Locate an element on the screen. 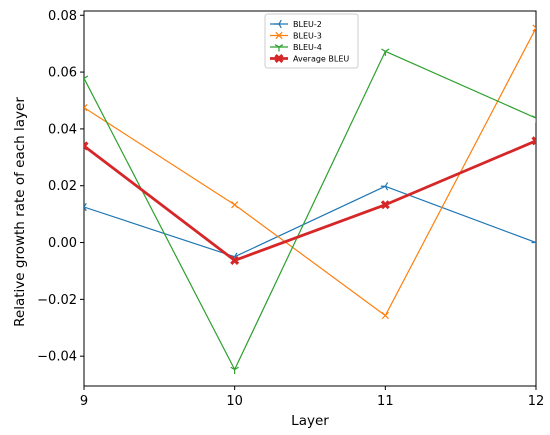 The height and width of the screenshot is (435, 550). legend-item: Average BLEU is located at coordinates (309, 58).